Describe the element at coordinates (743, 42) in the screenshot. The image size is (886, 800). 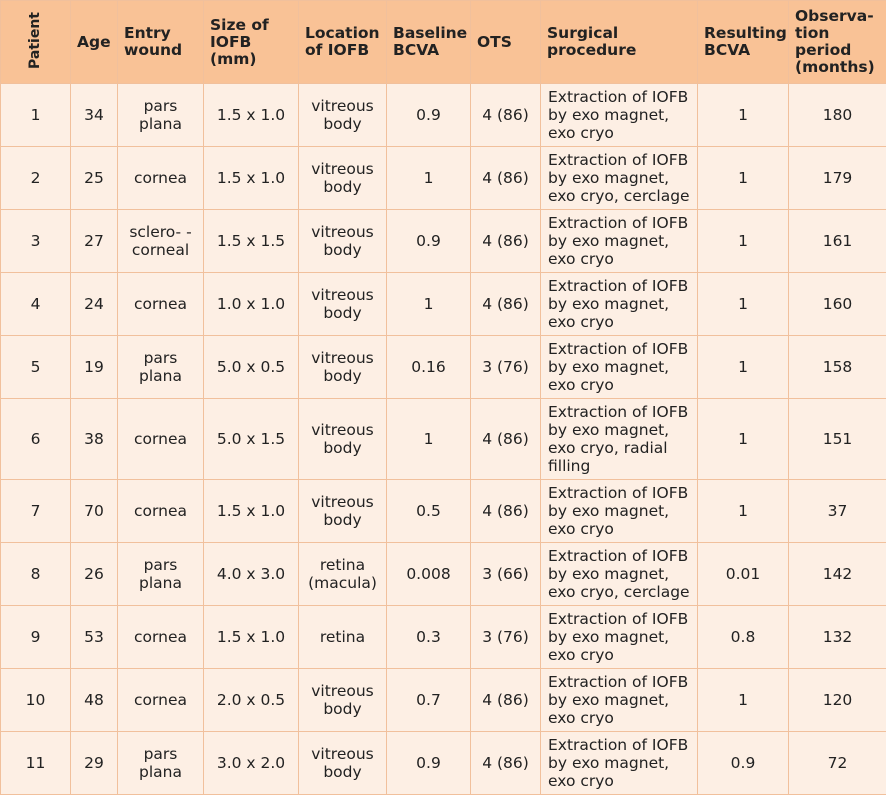
I see `header-resulting-bcva: Resulting BCVA` at that location.